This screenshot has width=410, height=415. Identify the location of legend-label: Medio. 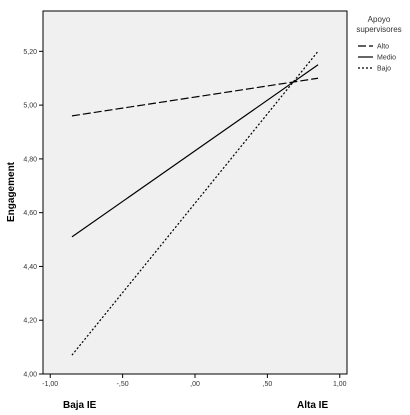
(386, 58).